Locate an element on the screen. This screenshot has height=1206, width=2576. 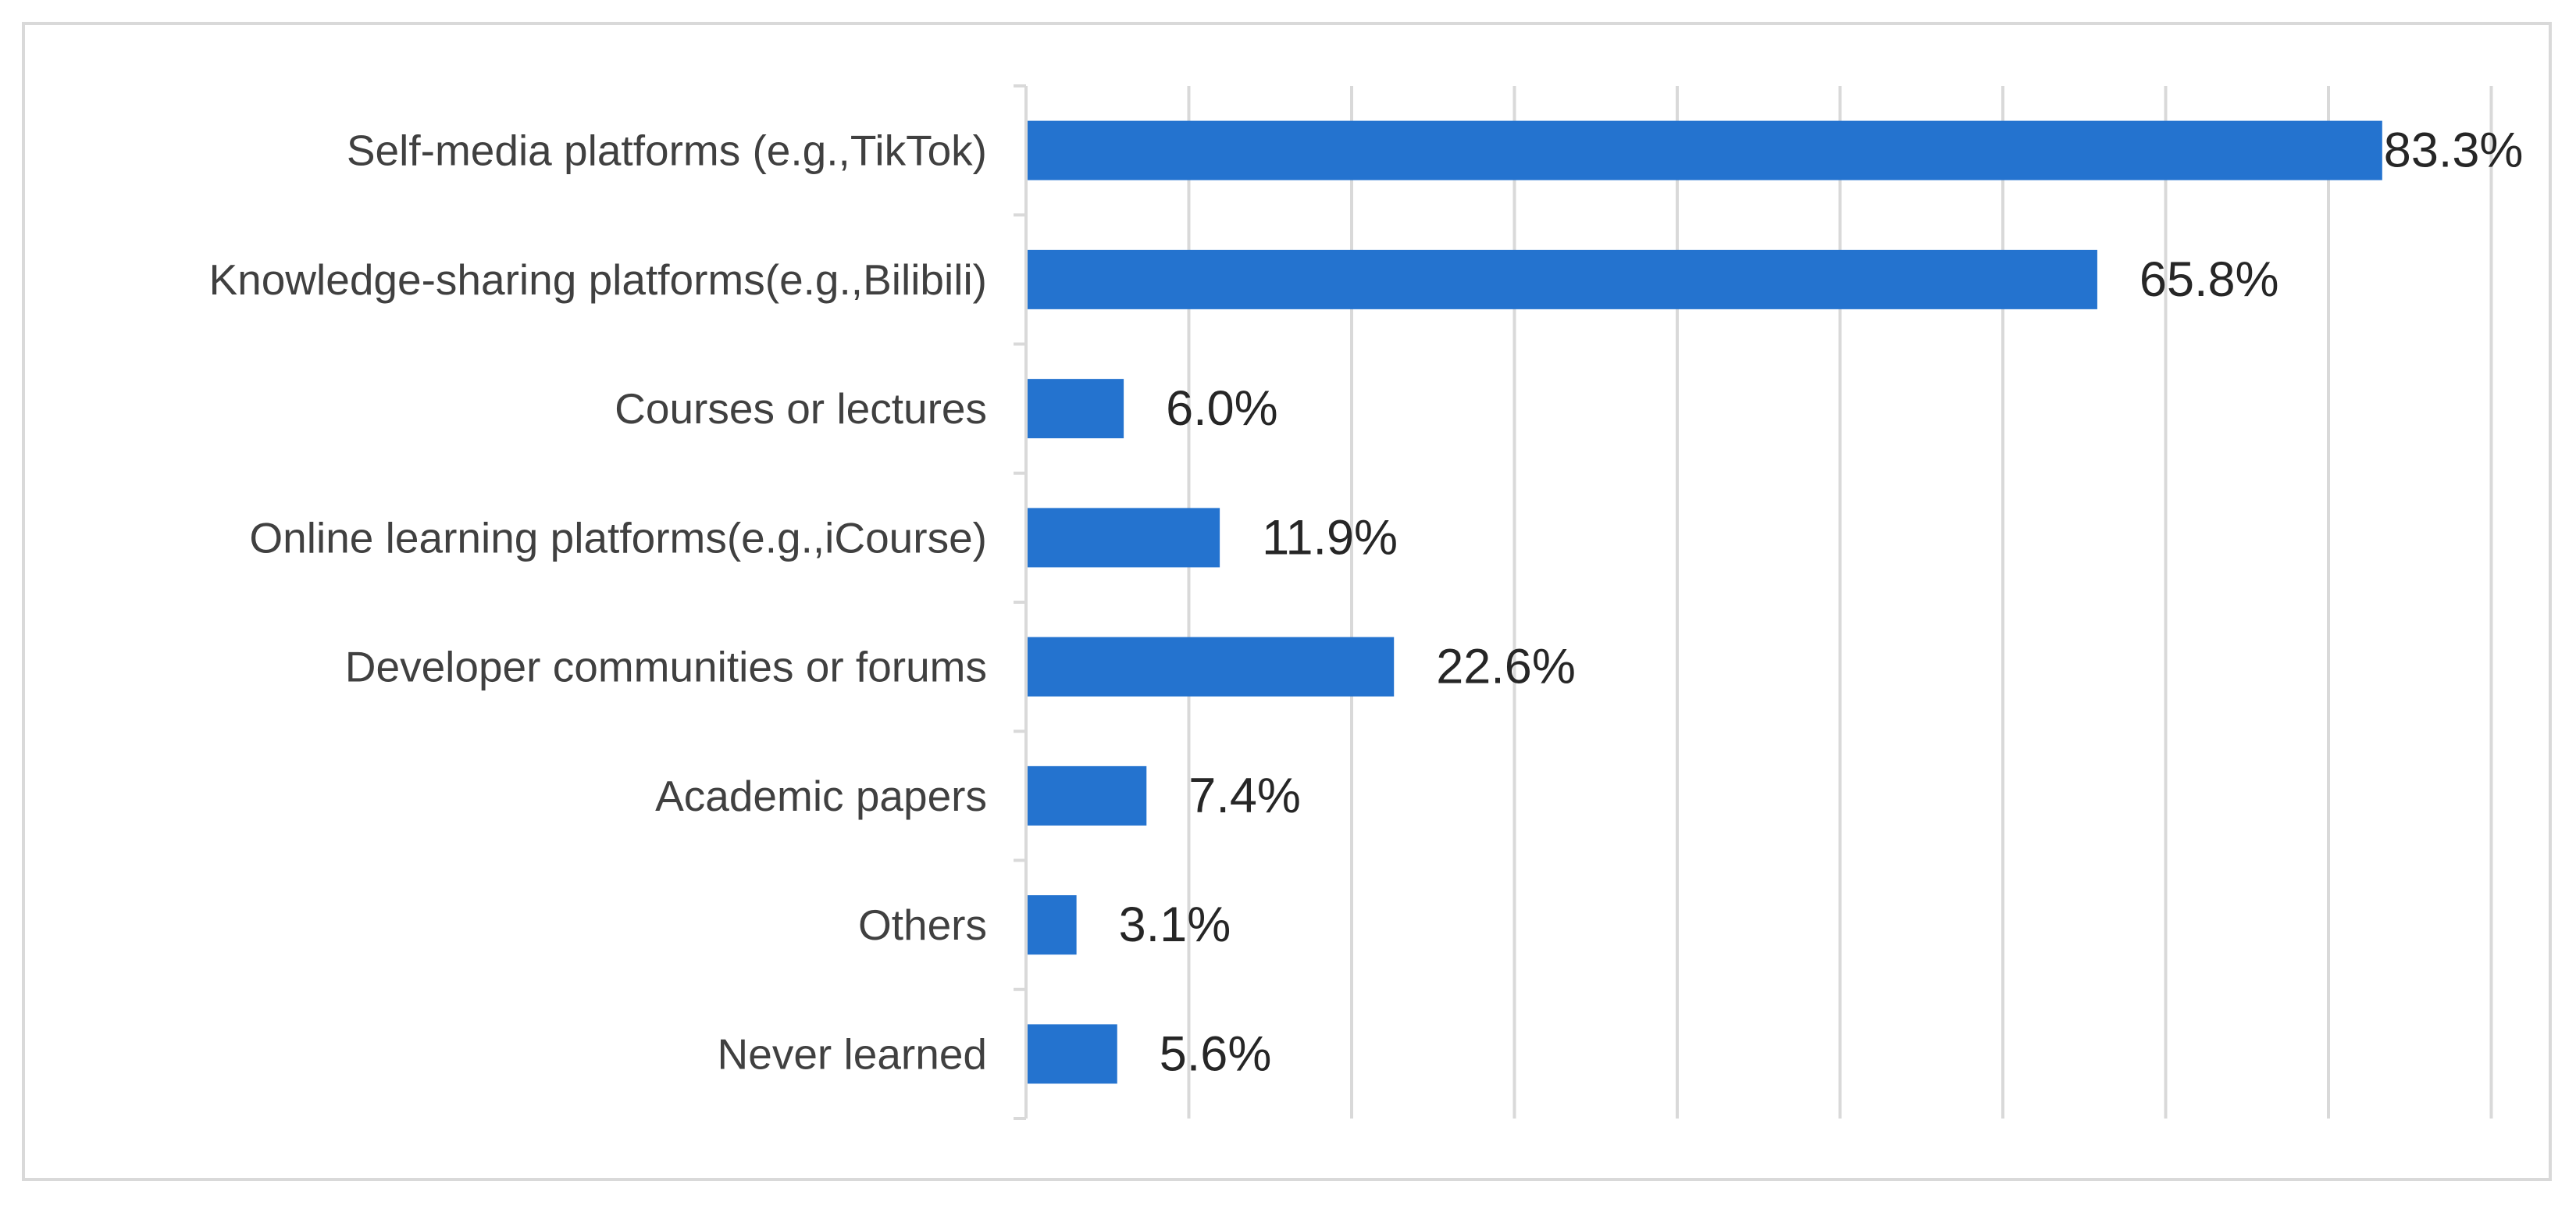
data-label: 83.3% is located at coordinates (2454, 150).